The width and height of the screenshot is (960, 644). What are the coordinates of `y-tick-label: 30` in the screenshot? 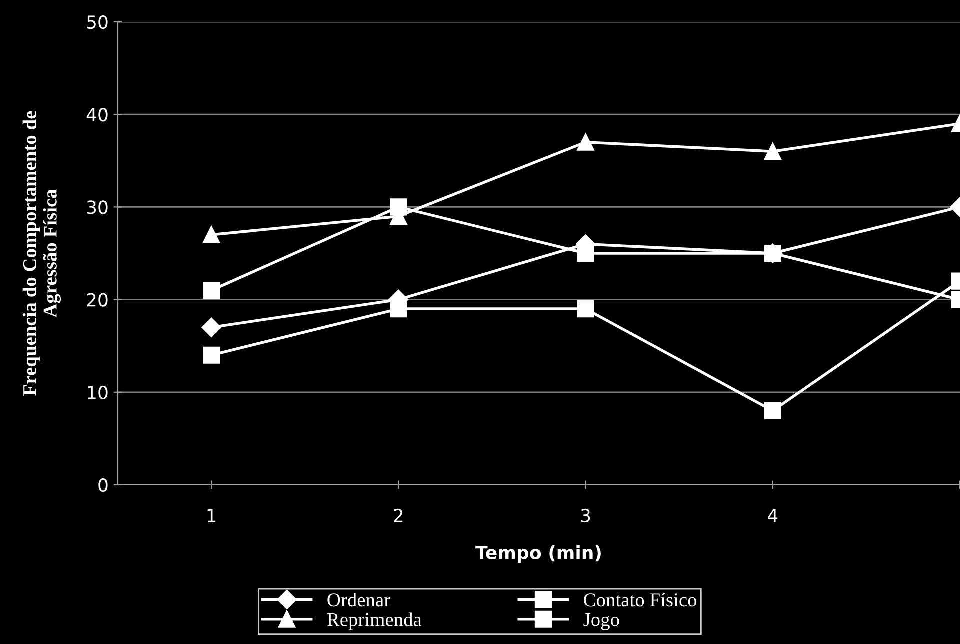 It's located at (97, 207).